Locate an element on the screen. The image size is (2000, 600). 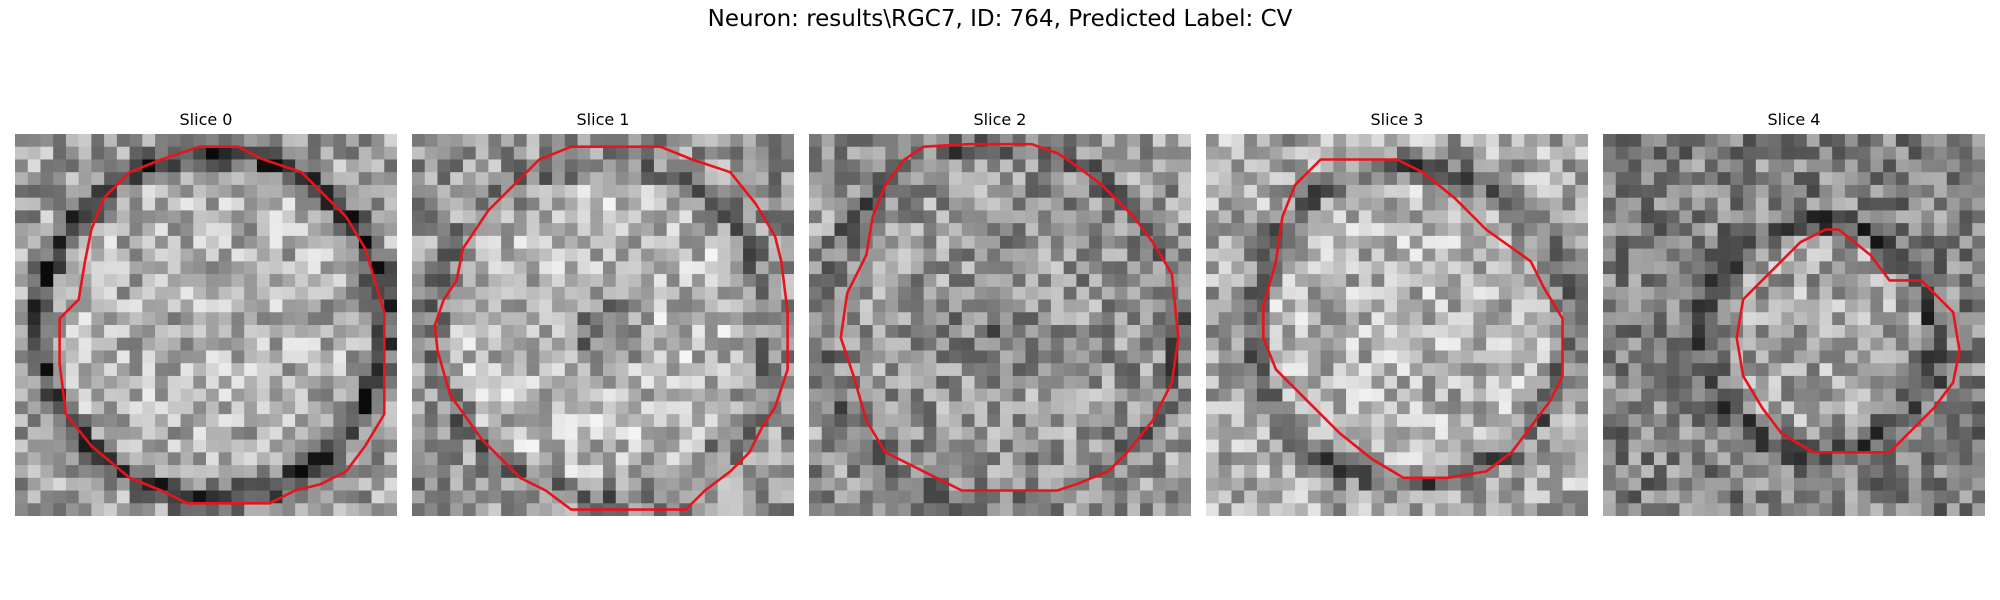
slice-panel-3: Slice 3 is located at coordinates (1397, 312).